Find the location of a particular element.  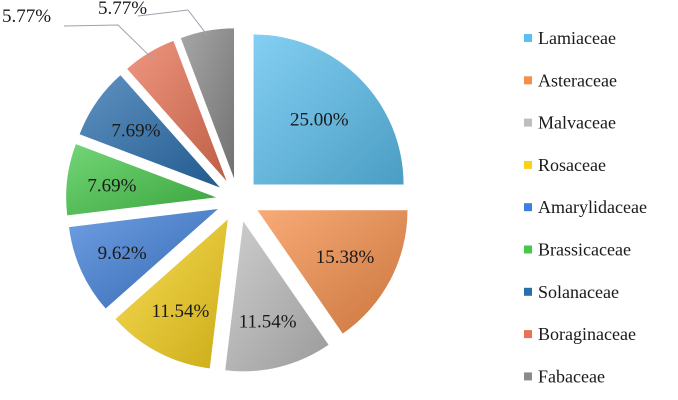

slice-label-lamiaceae: 25.00% is located at coordinates (319, 120).